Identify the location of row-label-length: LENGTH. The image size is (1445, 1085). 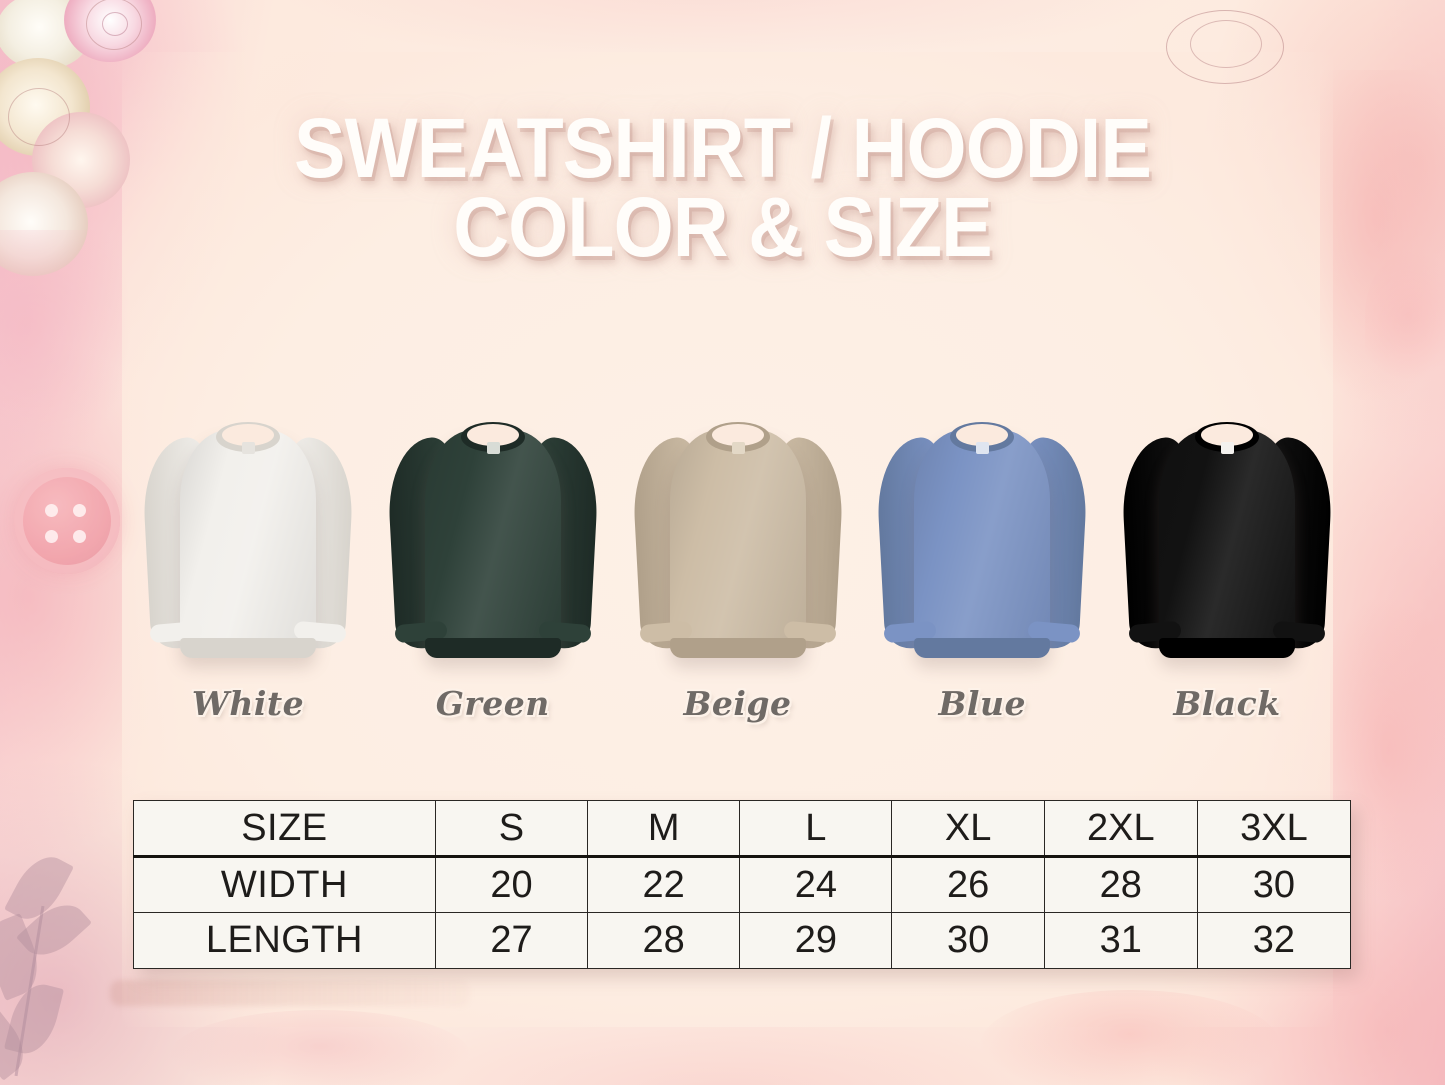
(284, 940).